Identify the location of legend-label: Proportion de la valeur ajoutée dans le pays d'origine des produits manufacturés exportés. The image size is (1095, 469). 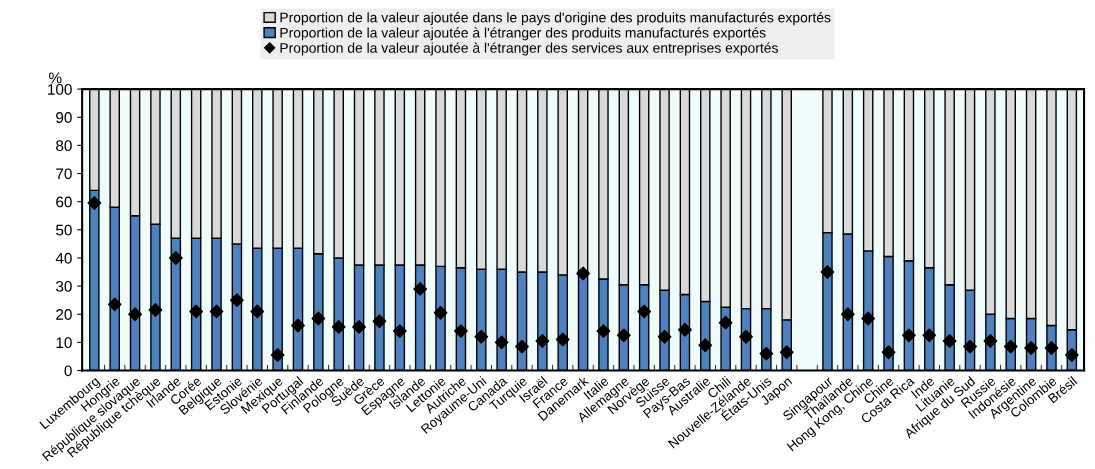
(555, 19).